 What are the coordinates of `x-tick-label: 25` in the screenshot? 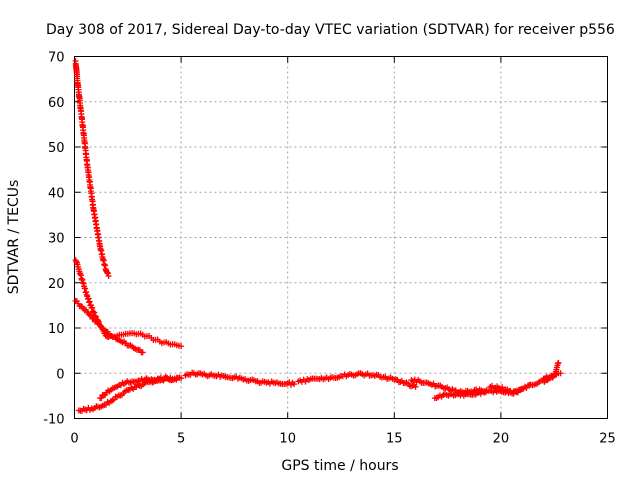 It's located at (607, 439).